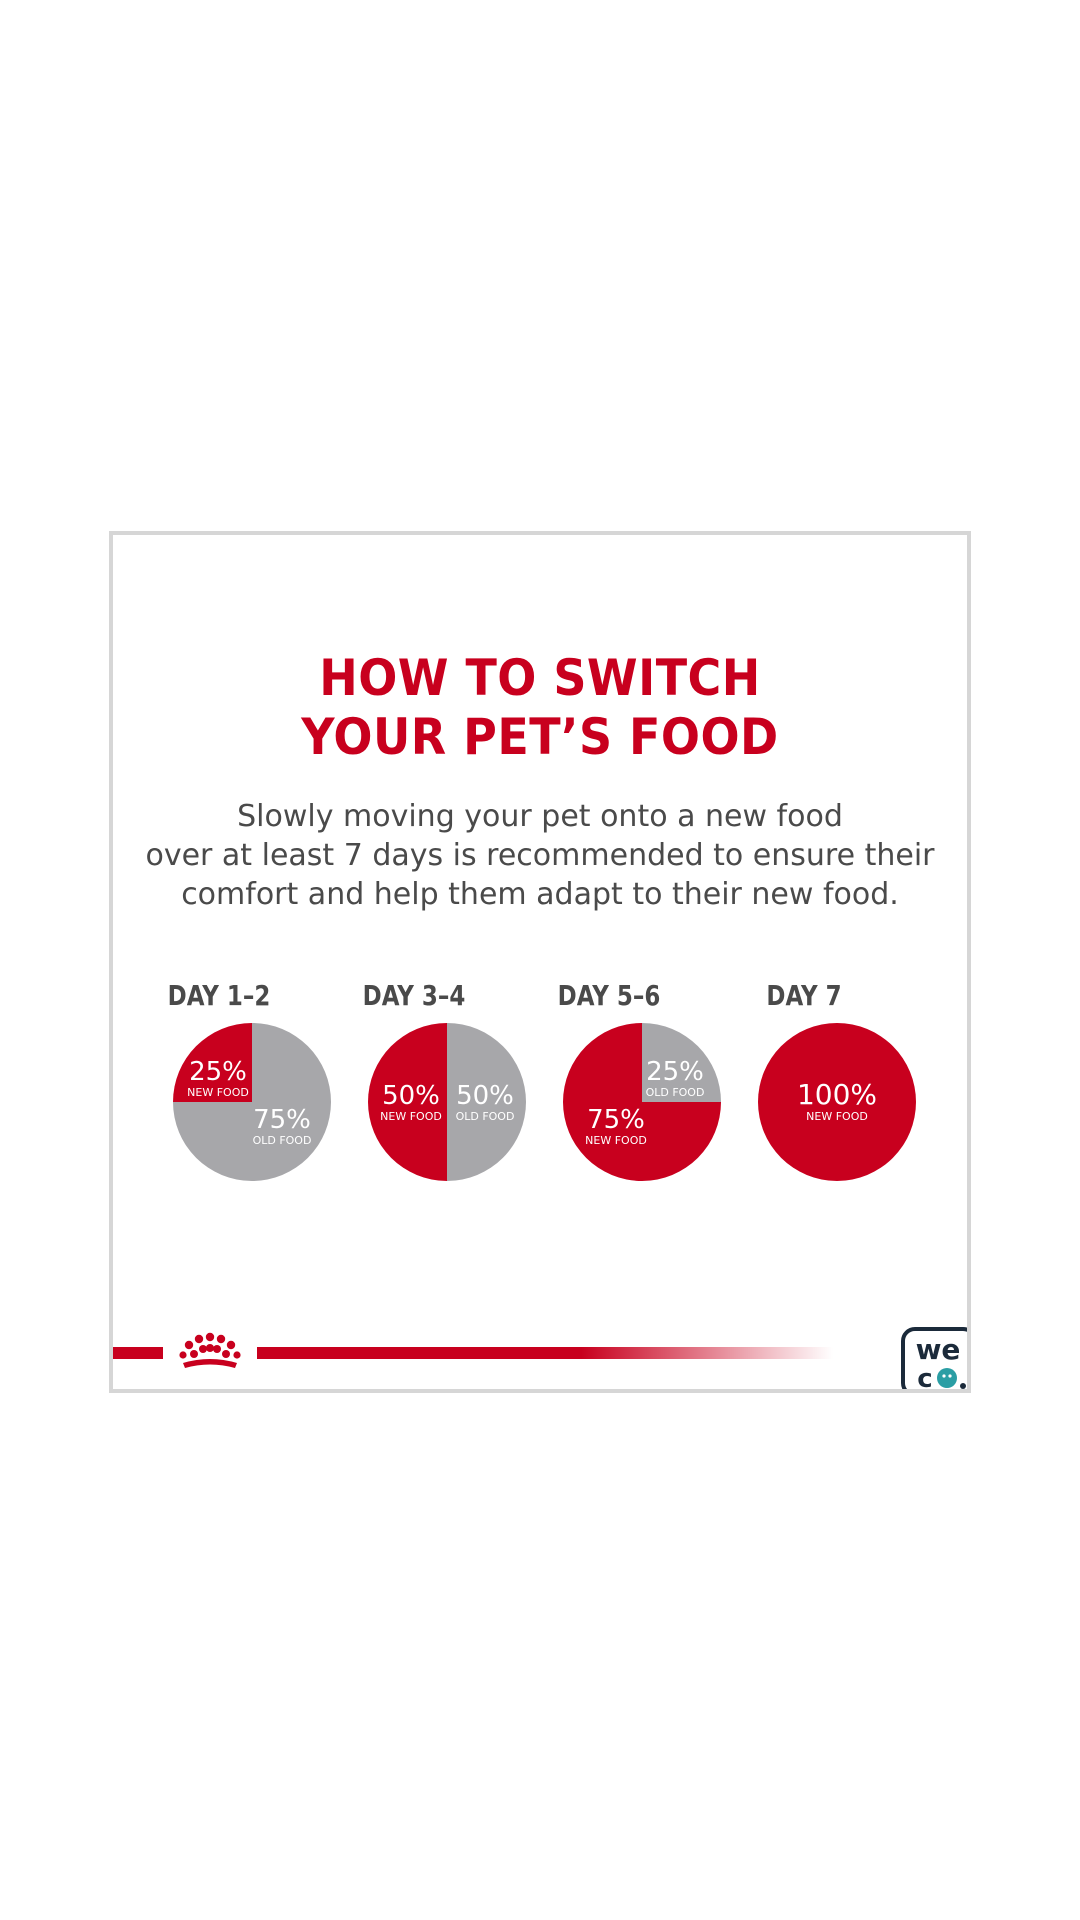  Describe the element at coordinates (540, 678) in the screenshot. I see `title-line-1: HOW TO SWITCH` at that location.